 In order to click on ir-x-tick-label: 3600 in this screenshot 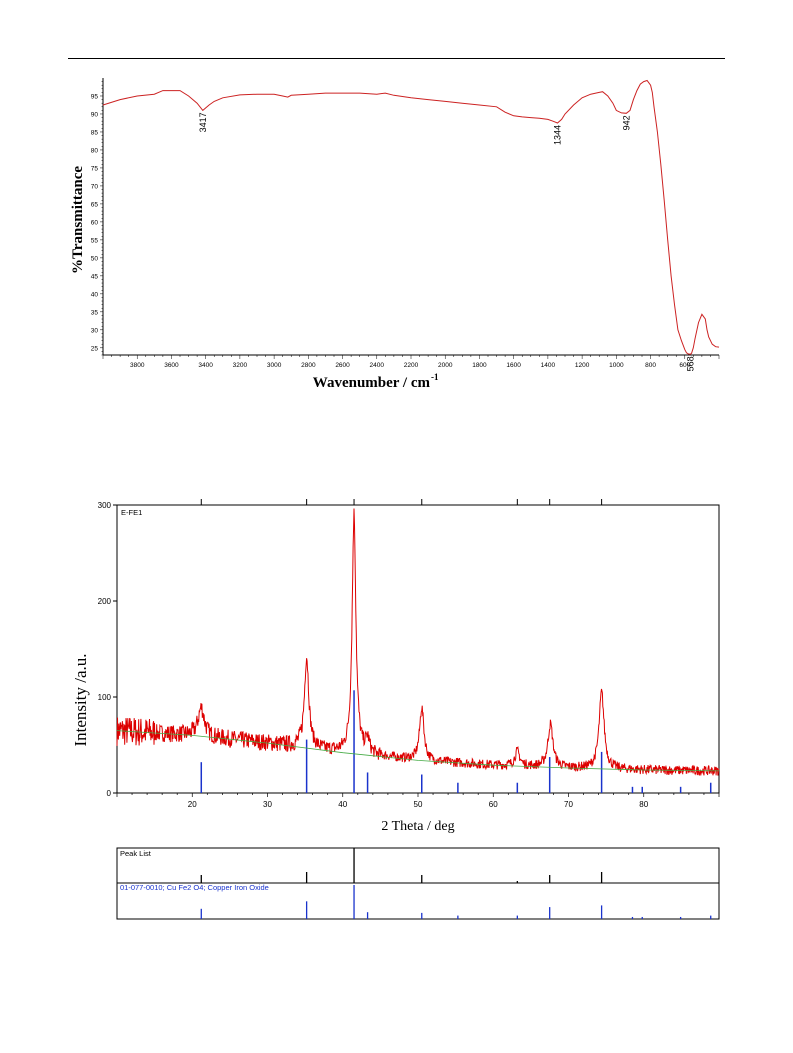, I will do `click(171, 365)`.